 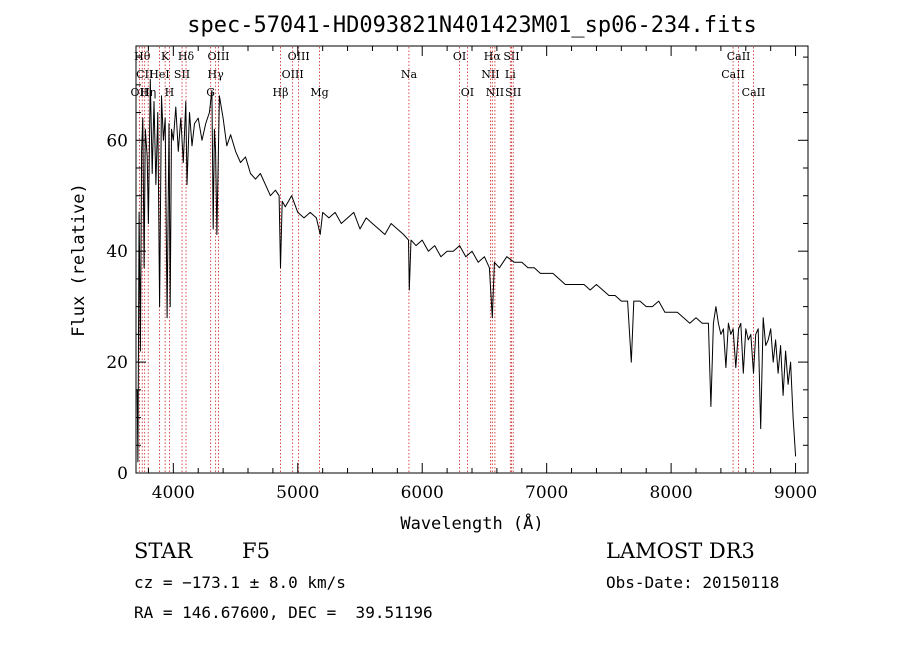 I want to click on x-tick-label-3: 7000, so click(x=546, y=493).